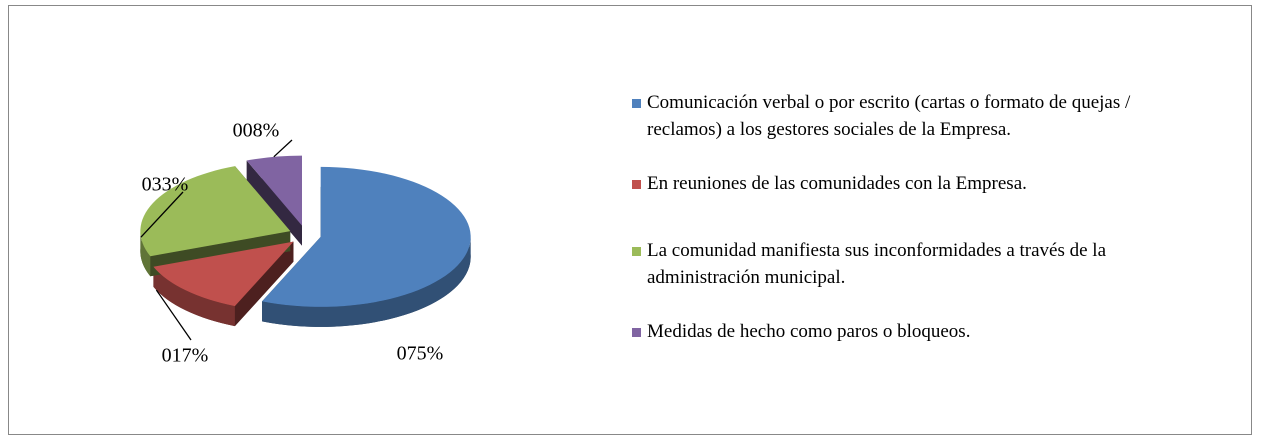  Describe the element at coordinates (165, 185) in the screenshot. I see `data-label: 033%` at that location.